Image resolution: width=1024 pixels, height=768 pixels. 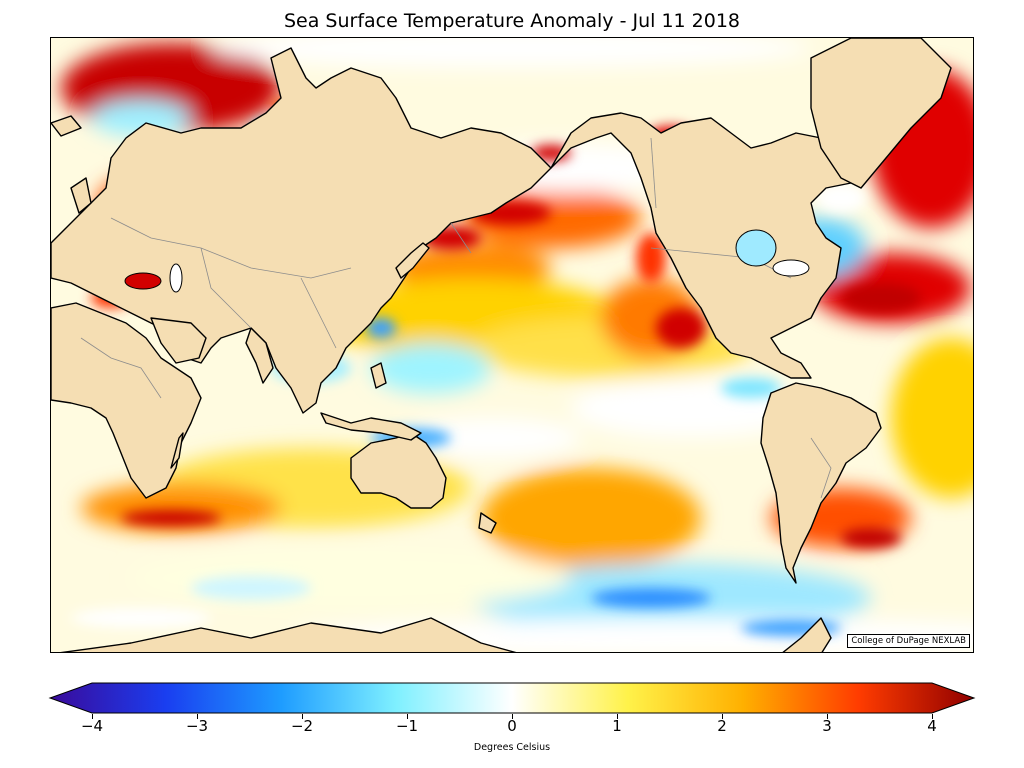 I want to click on indonesia-islands, so click(x=371, y=426).